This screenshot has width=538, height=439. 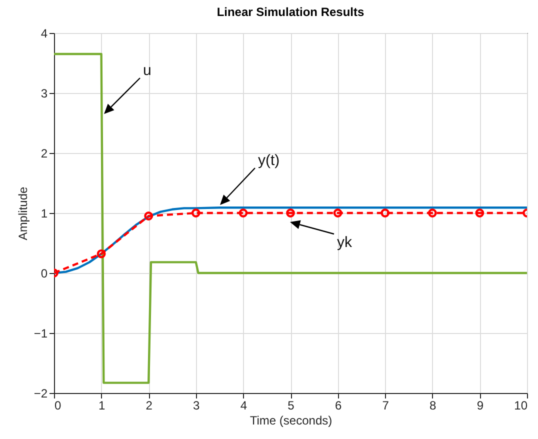 I want to click on x-tick-label: 6, so click(x=338, y=405).